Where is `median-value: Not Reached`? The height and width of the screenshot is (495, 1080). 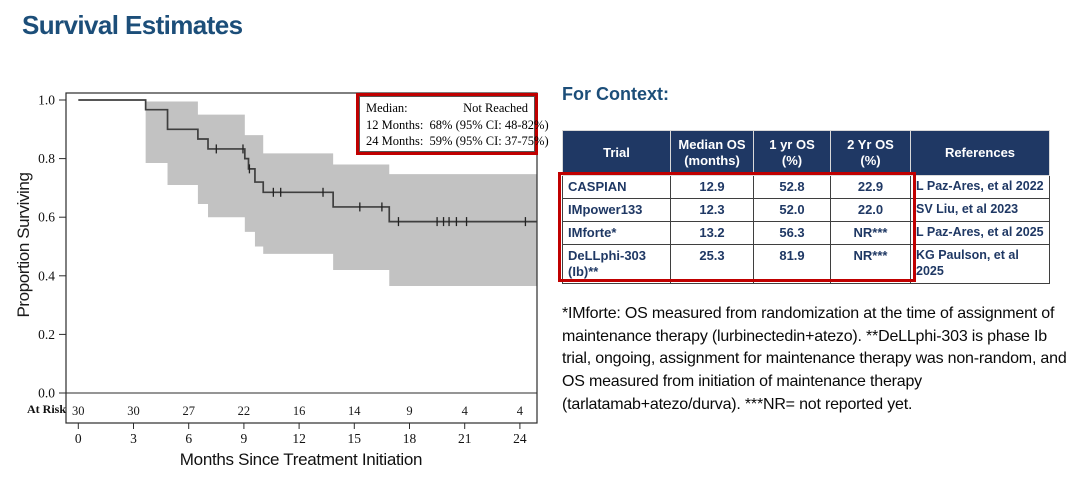
median-value: Not Reached is located at coordinates (495, 108).